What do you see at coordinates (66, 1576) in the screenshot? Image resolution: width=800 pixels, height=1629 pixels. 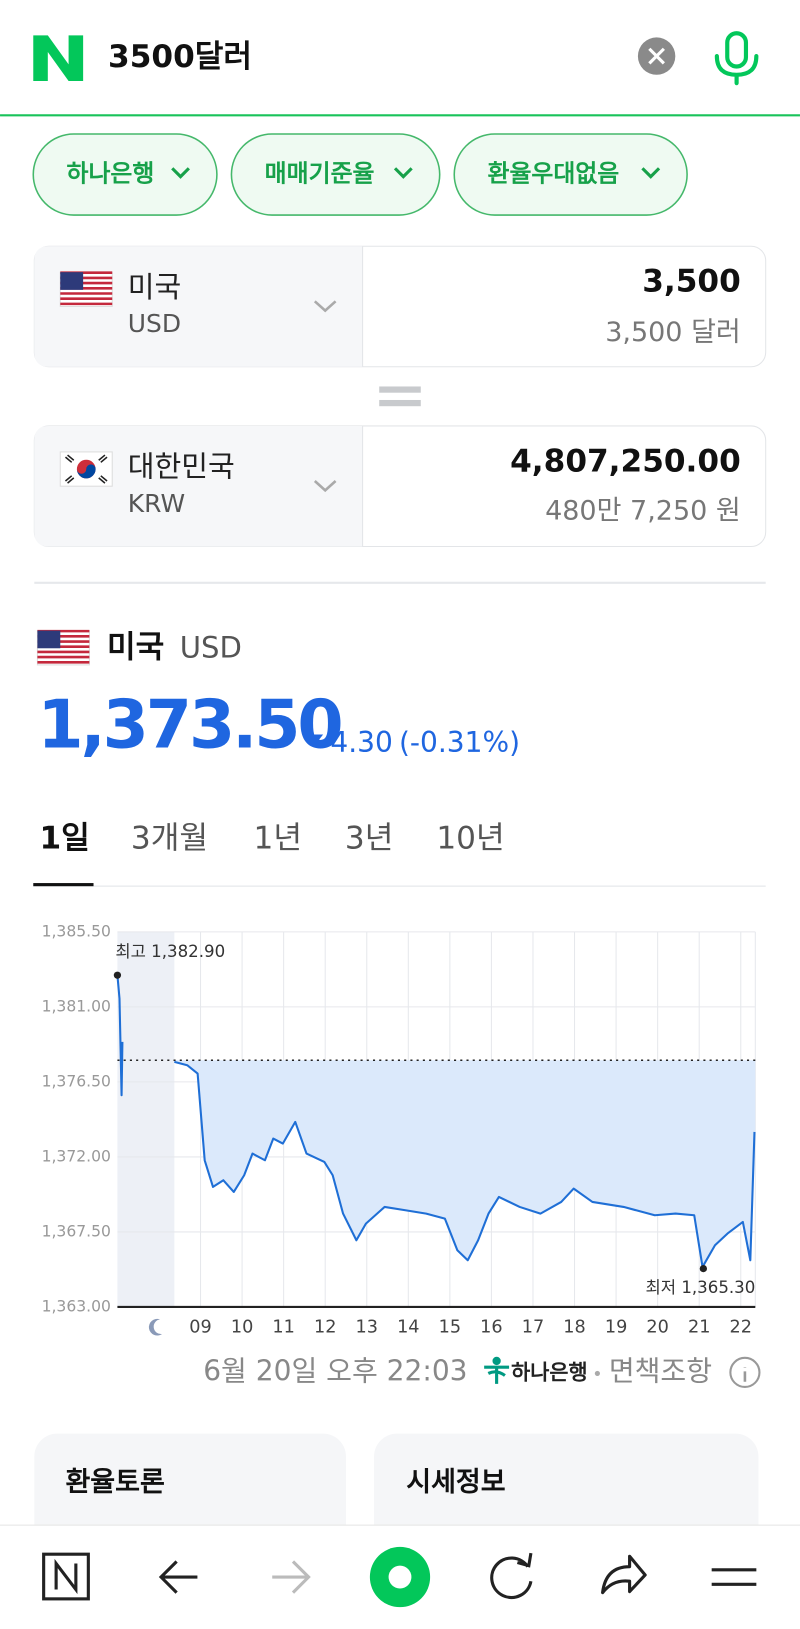 I see `nav-home` at bounding box center [66, 1576].